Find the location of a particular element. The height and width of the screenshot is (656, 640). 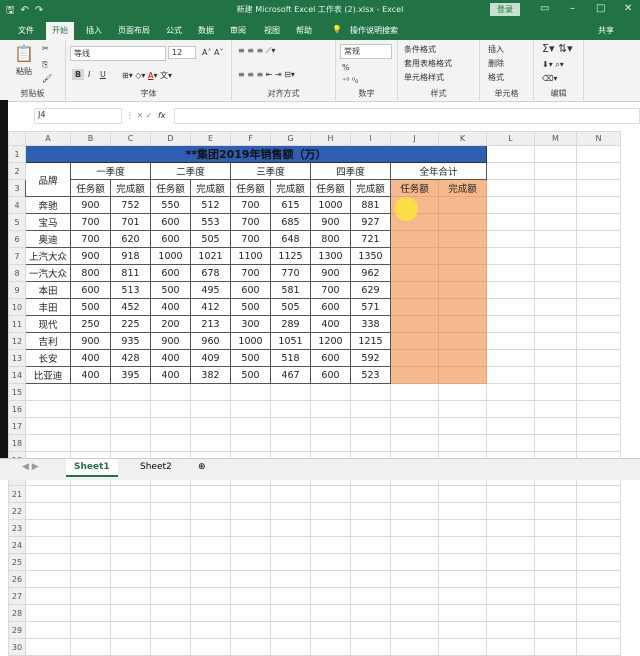

column-header: A is located at coordinates (48, 138).